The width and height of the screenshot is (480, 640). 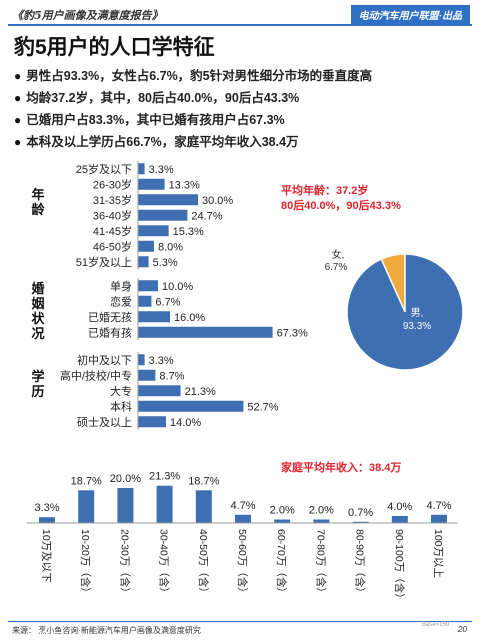 What do you see at coordinates (203, 563) in the screenshot?
I see `income-category-label: 40-50万（含）` at bounding box center [203, 563].